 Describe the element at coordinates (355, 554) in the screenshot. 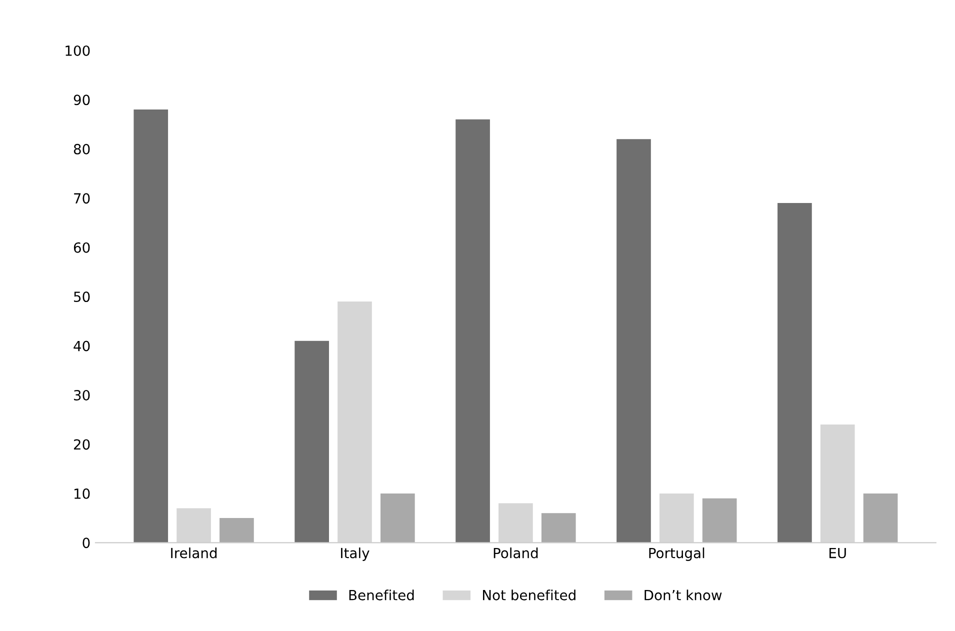

I see `x-tick-label: Italy` at that location.